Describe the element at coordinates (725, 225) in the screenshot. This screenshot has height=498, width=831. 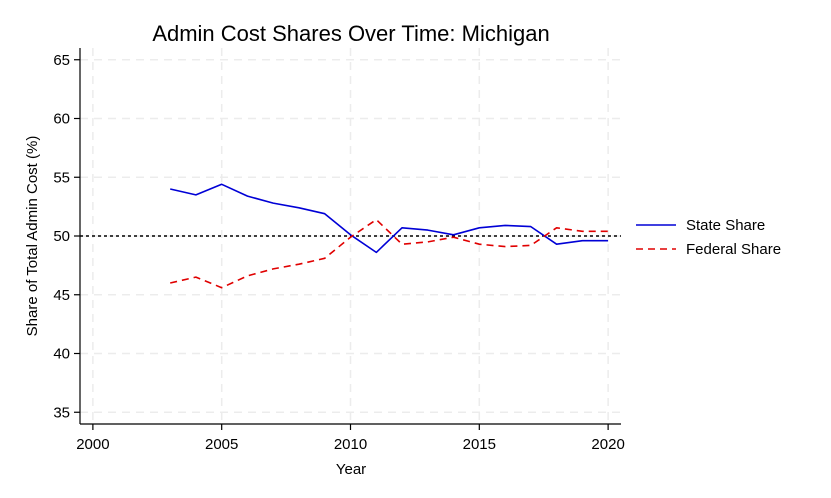
I see `legend-label: State Share` at that location.